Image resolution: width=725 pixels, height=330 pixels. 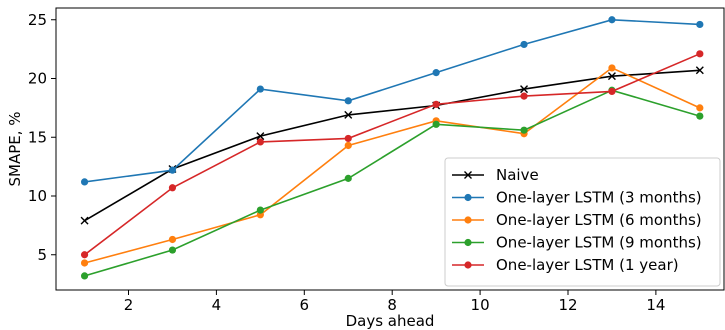 What do you see at coordinates (599, 220) in the screenshot?
I see `legend-label: One-layer LSTM (6 months)` at bounding box center [599, 220].